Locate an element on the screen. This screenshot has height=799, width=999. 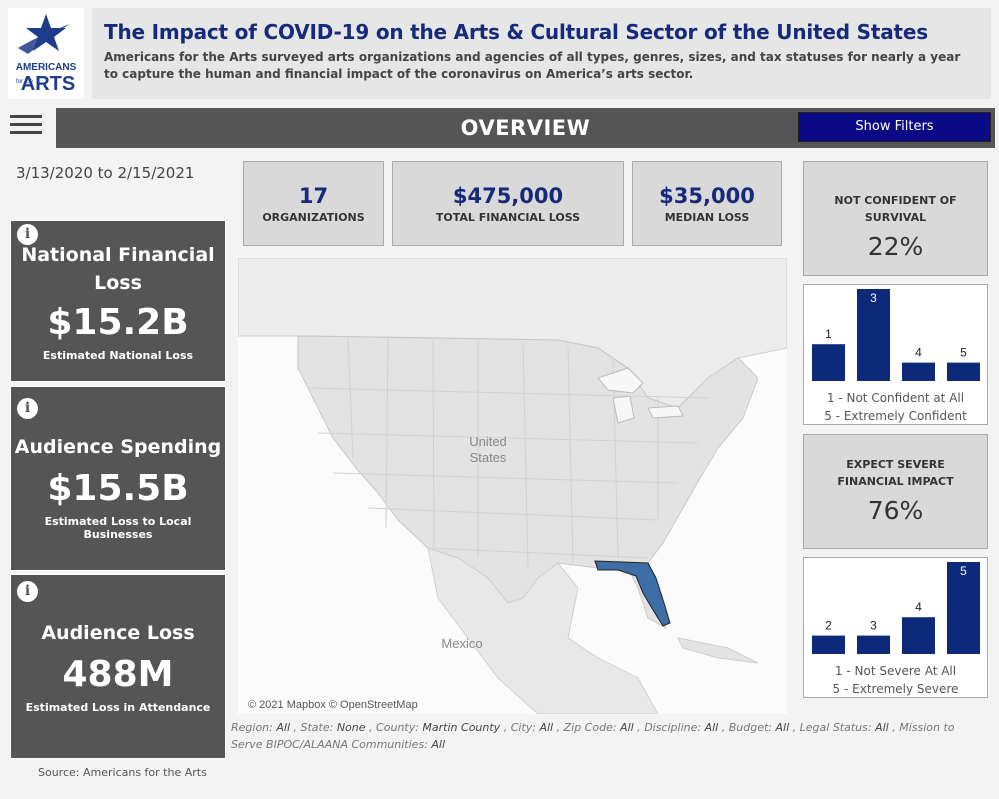
filter-zip-value: All is located at coordinates (627, 727).